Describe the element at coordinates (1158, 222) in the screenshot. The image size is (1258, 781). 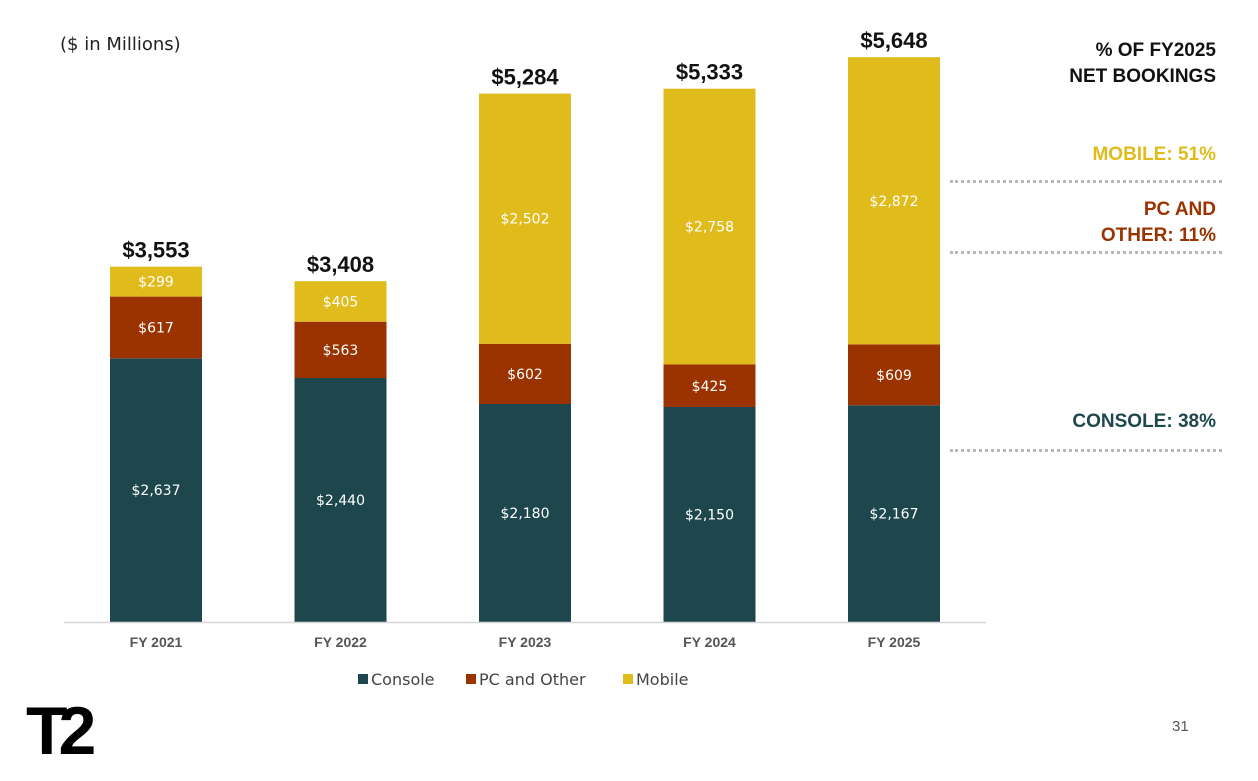
I see `pc-share-label: PC AND OTHER: 11%` at that location.